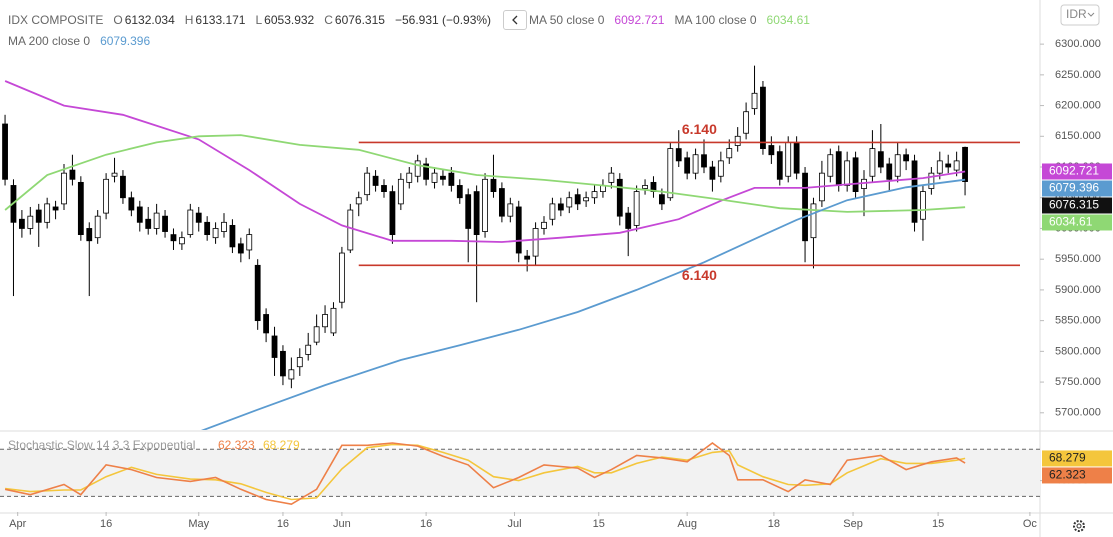 This screenshot has height=537, width=1113. I want to click on dropdown-box, so click(1080, 15).